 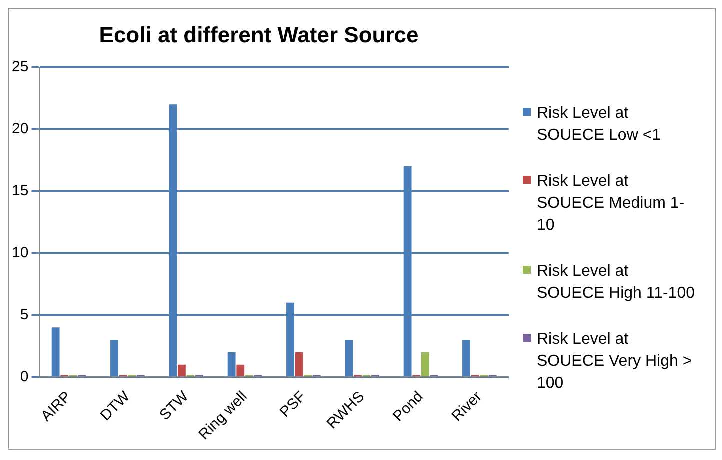 I want to click on y-tick-label: 5, so click(x=24, y=315).